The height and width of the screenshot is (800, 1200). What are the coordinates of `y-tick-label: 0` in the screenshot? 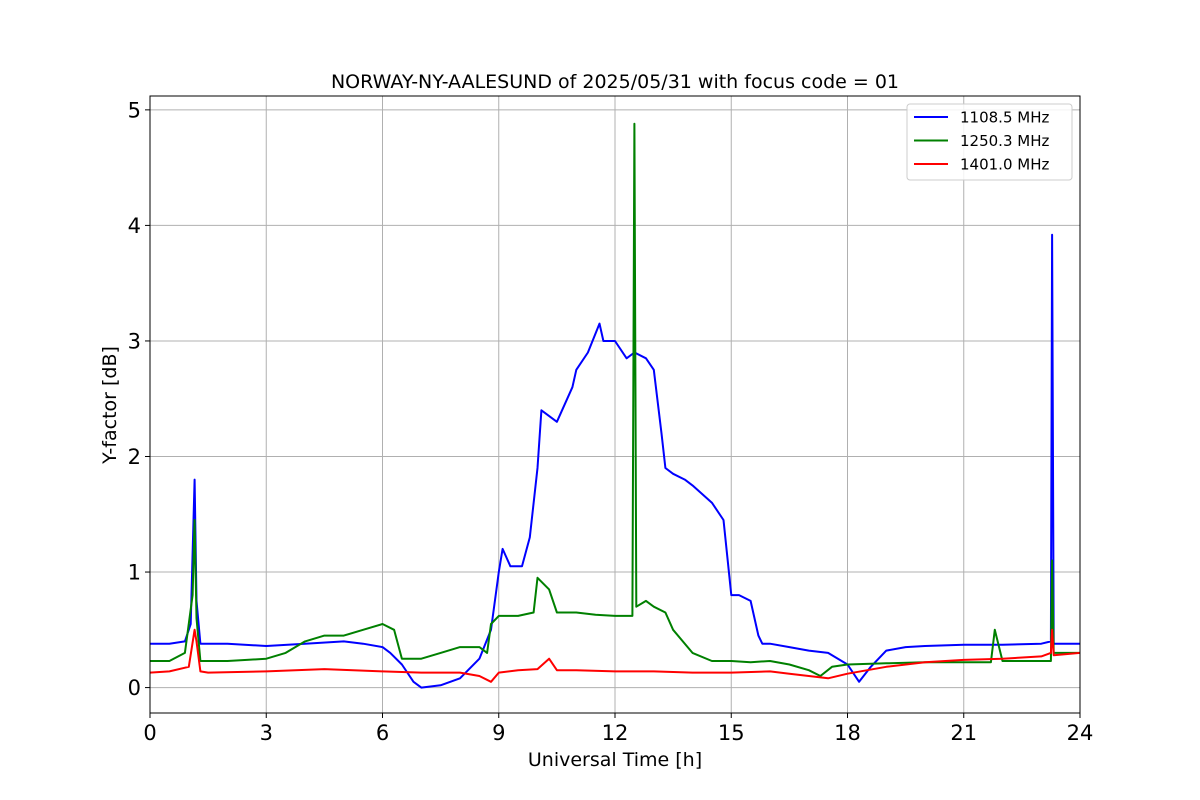 It's located at (134, 688).